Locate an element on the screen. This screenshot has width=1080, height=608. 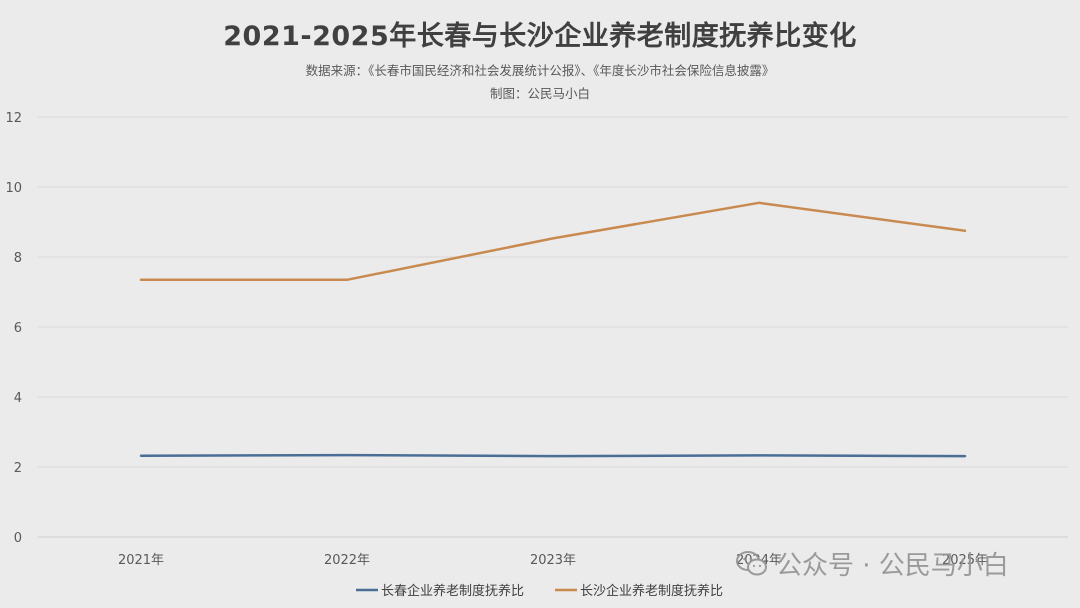
y-tick-label: 12 is located at coordinates (13, 118).